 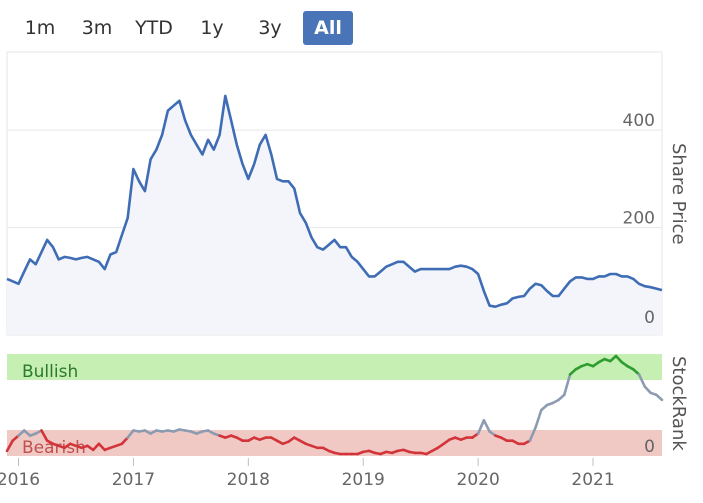 I want to click on x-tick-label: 2019, so click(x=363, y=480).